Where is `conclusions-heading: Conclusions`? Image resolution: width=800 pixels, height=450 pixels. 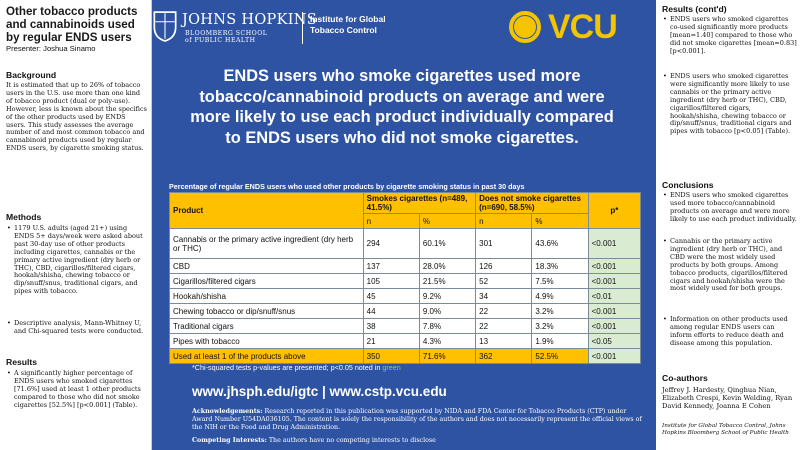 conclusions-heading: Conclusions is located at coordinates (688, 185).